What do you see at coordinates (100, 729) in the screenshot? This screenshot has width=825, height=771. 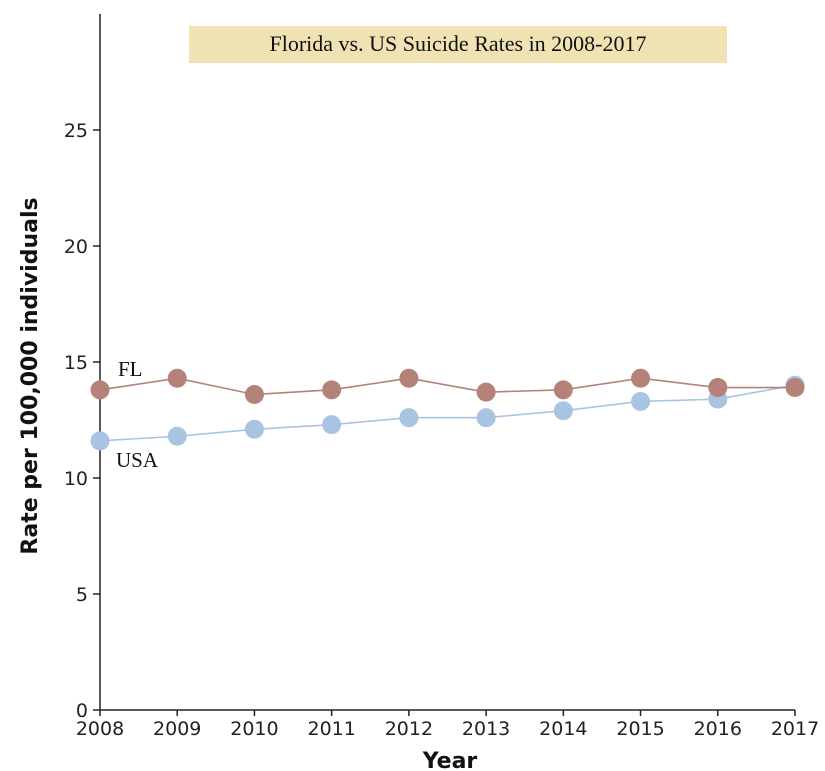 I see `x-tick-label: 2008` at bounding box center [100, 729].